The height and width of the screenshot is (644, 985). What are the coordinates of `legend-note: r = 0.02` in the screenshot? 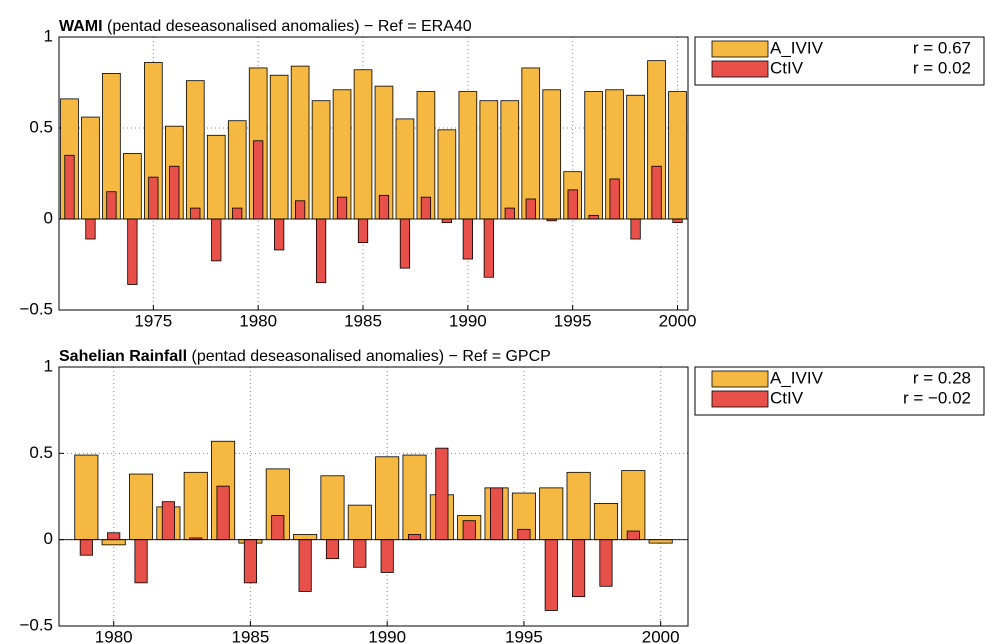 It's located at (942, 67).